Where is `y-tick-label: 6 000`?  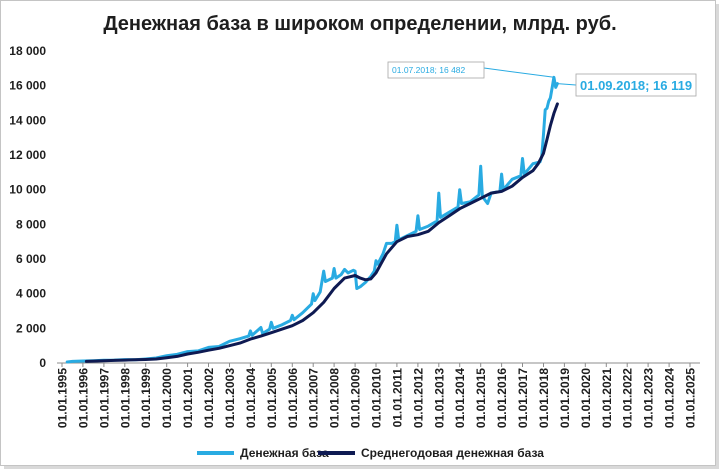
y-tick-label: 6 000 is located at coordinates (31, 259).